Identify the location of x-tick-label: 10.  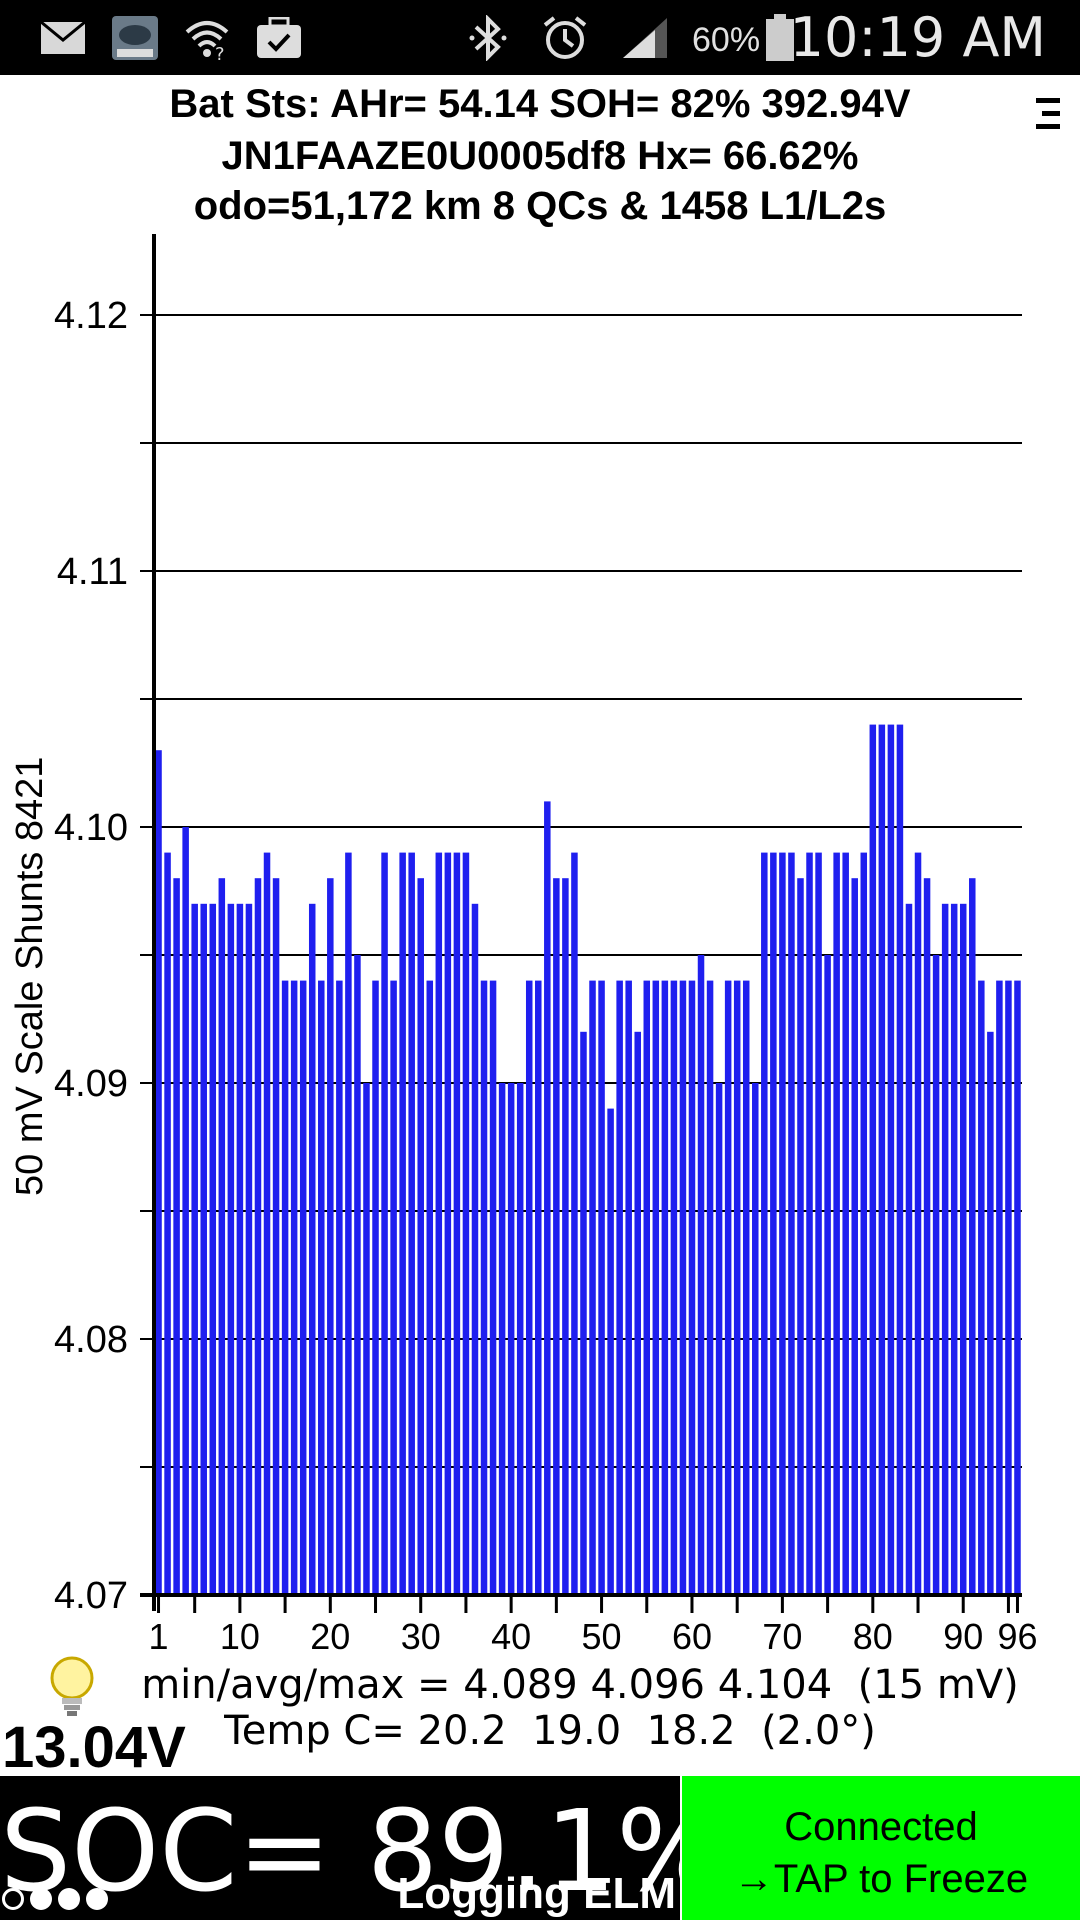
(240, 1636).